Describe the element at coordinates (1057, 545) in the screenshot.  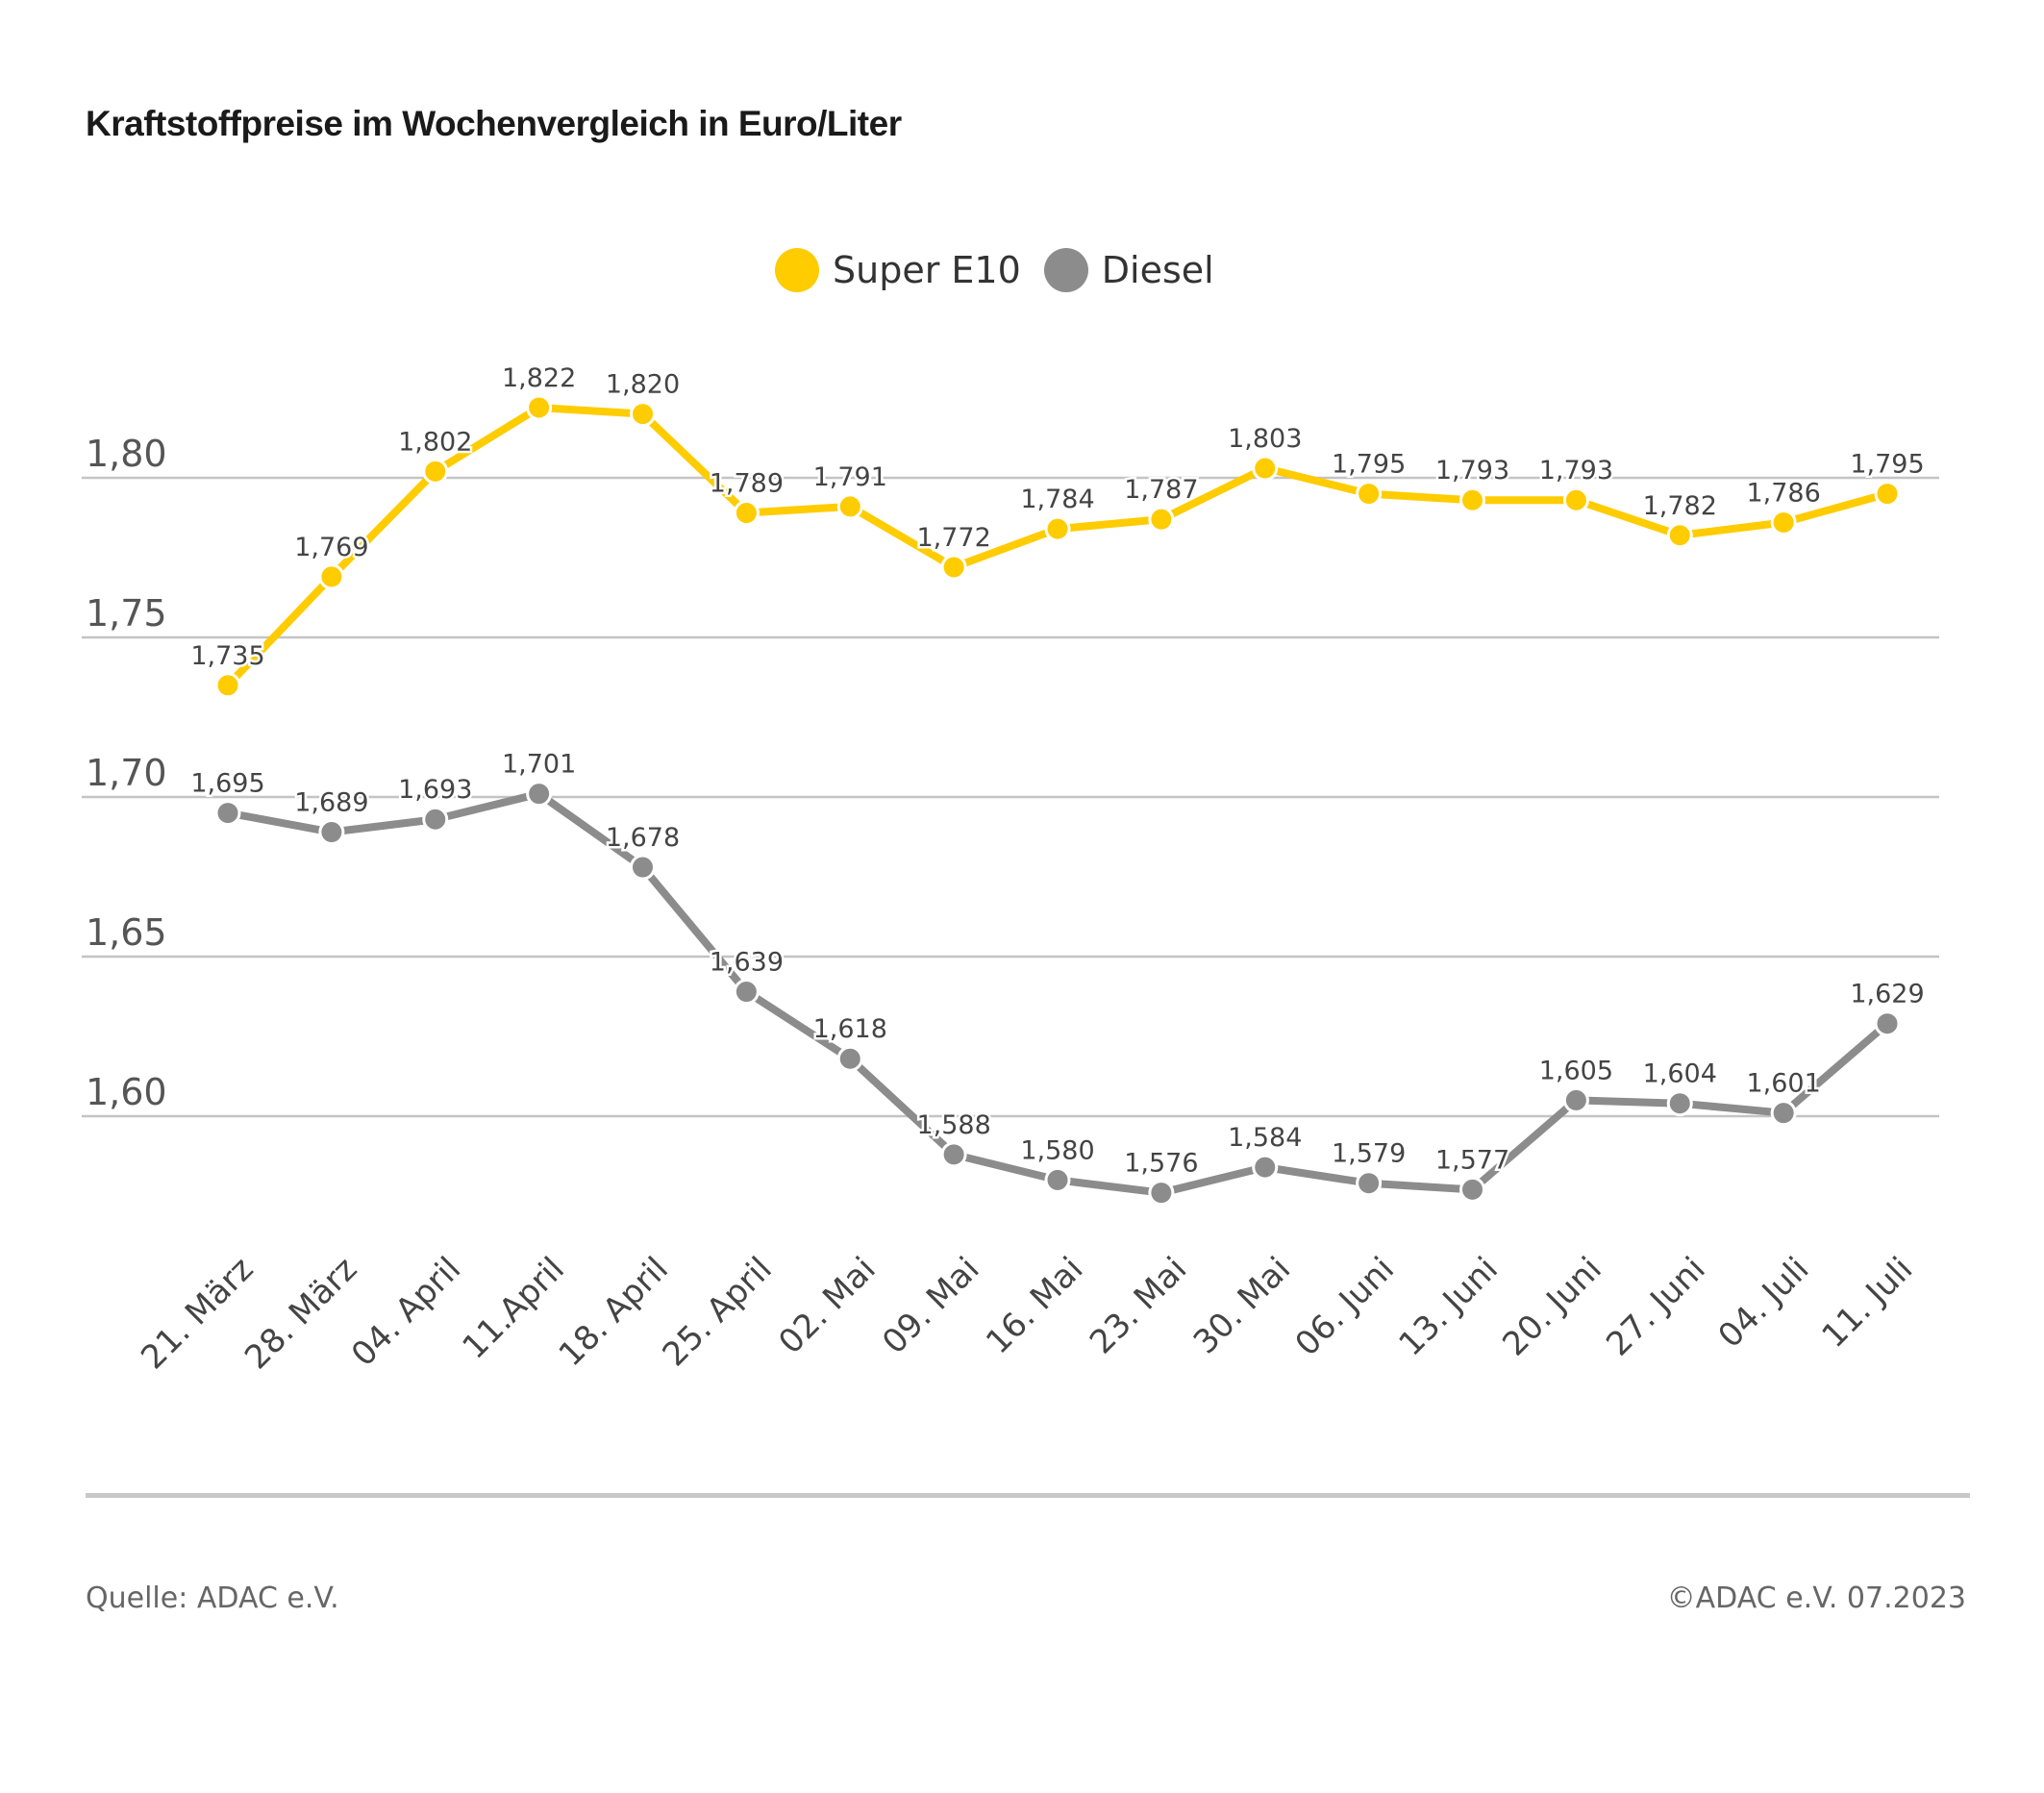
I see `series-line-super-e10` at that location.